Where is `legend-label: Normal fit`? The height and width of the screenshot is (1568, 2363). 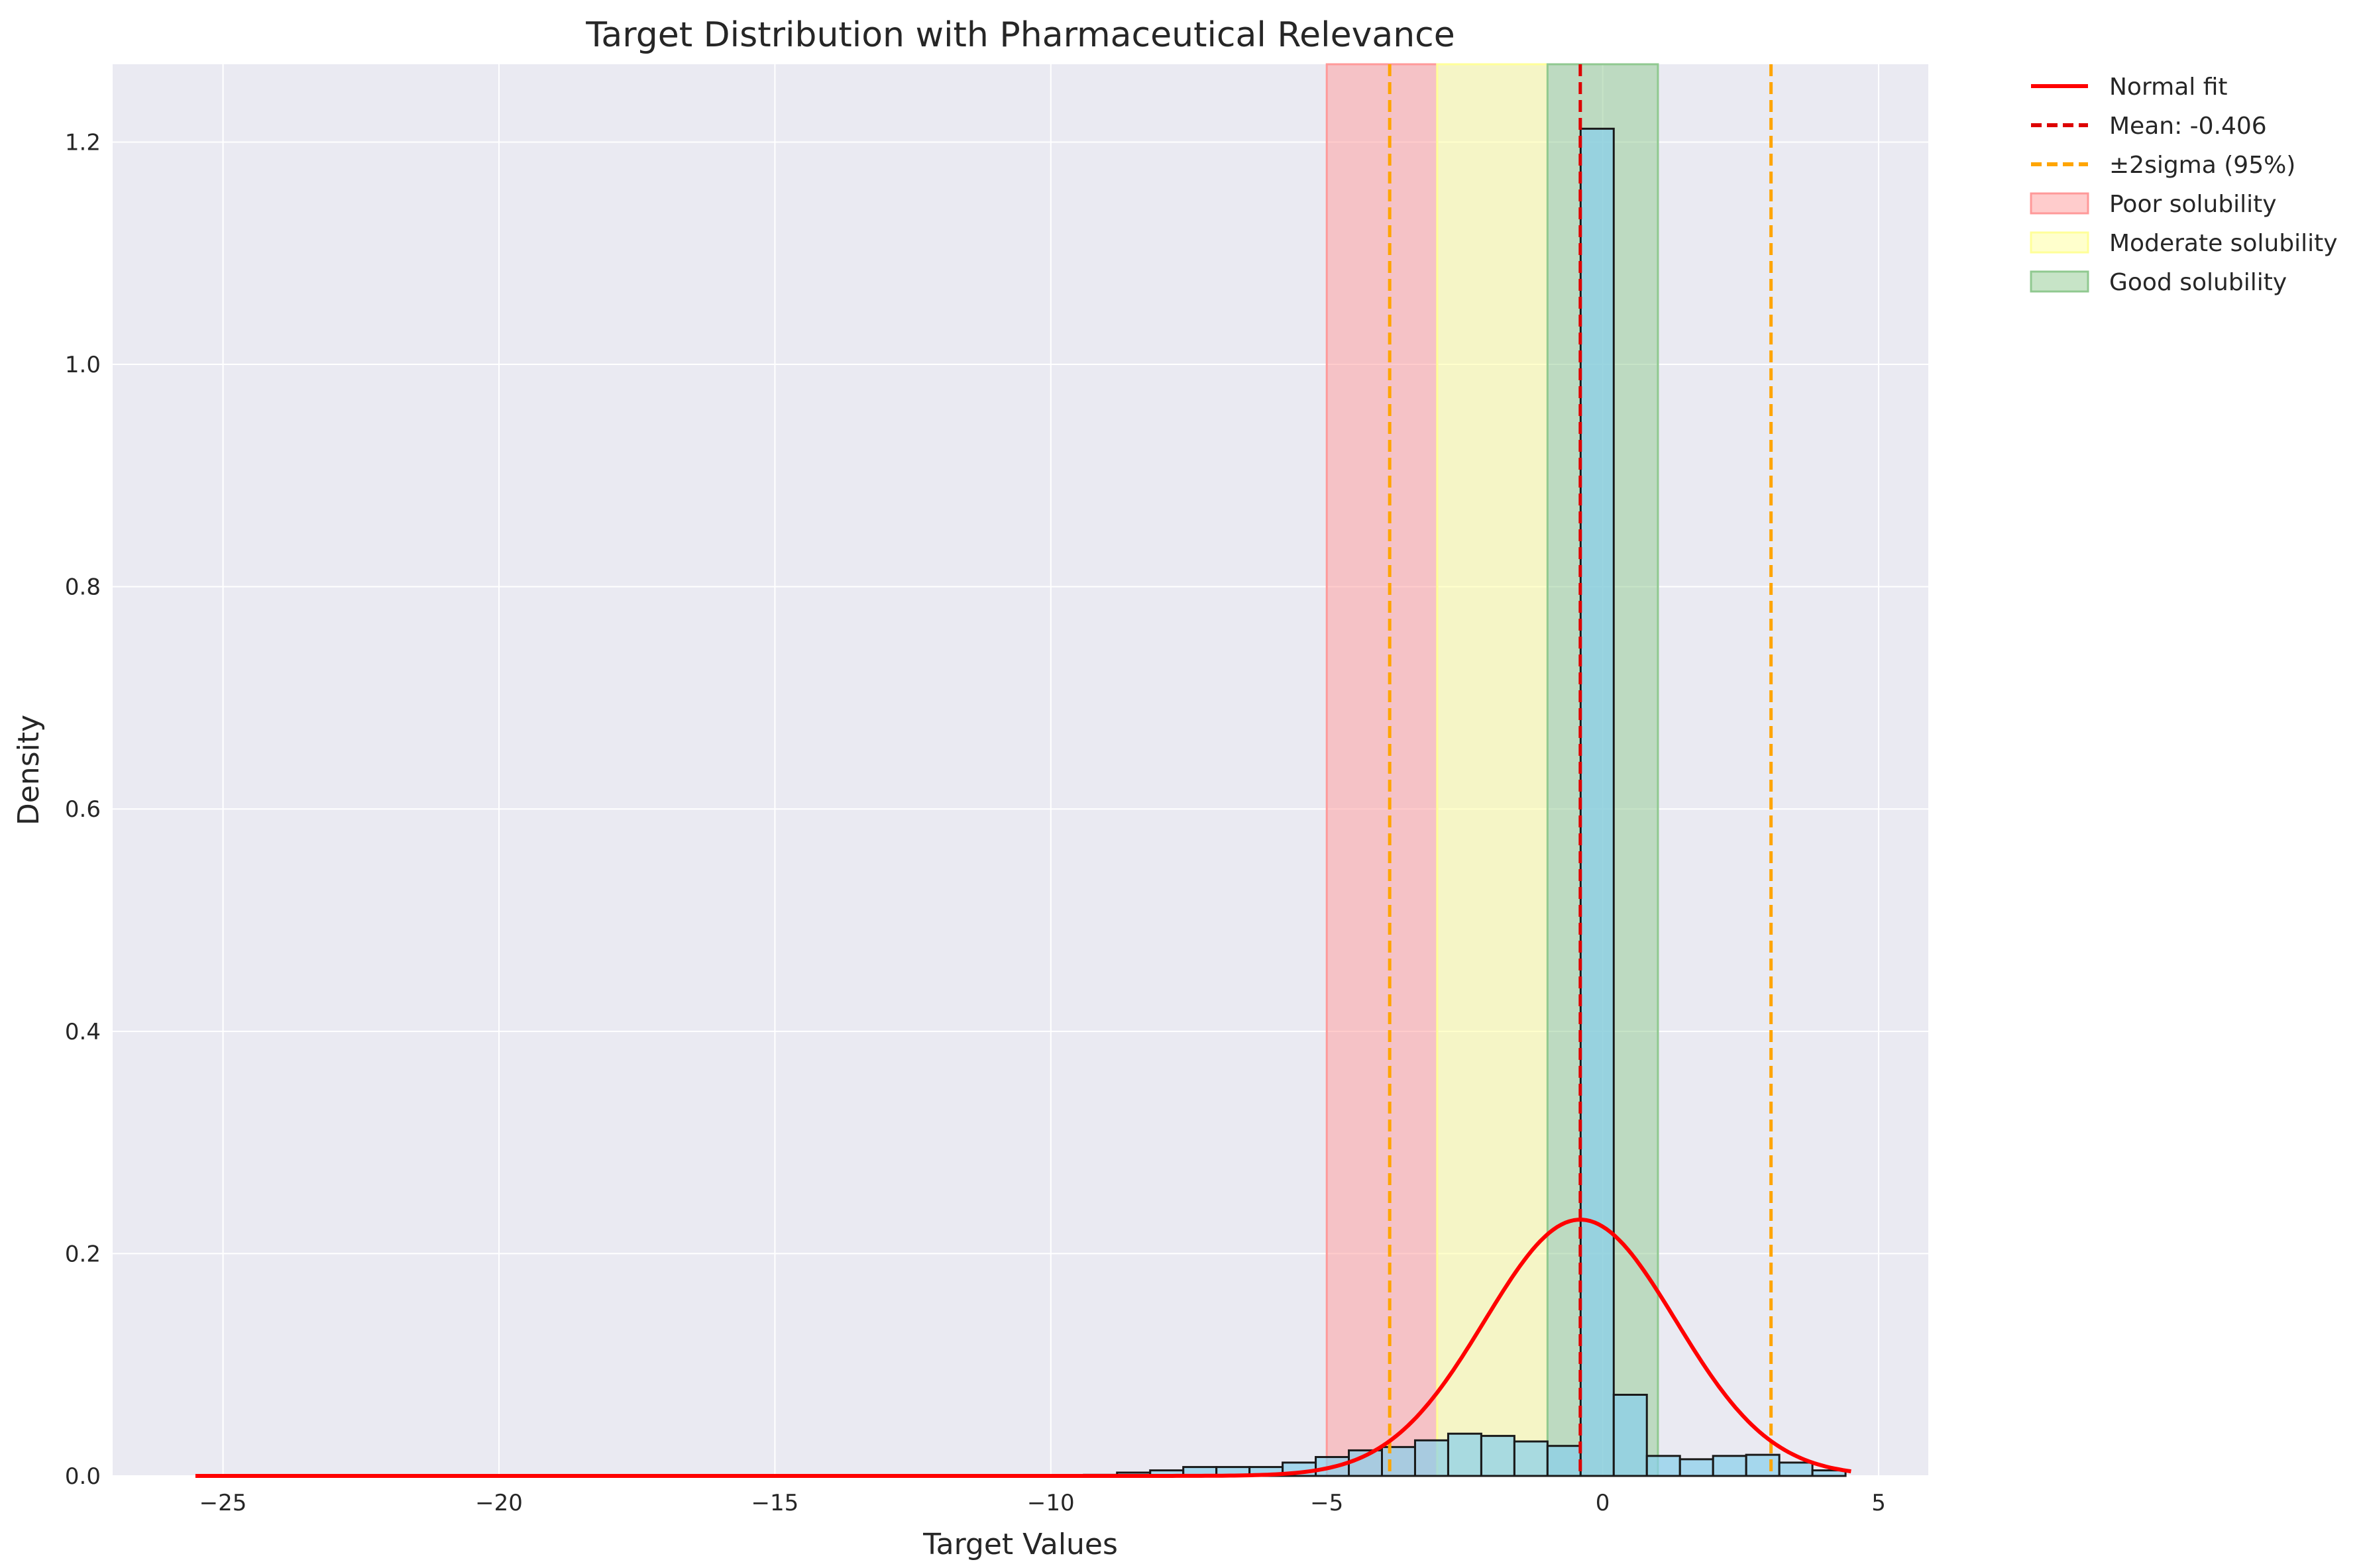 legend-label: Normal fit is located at coordinates (2168, 87).